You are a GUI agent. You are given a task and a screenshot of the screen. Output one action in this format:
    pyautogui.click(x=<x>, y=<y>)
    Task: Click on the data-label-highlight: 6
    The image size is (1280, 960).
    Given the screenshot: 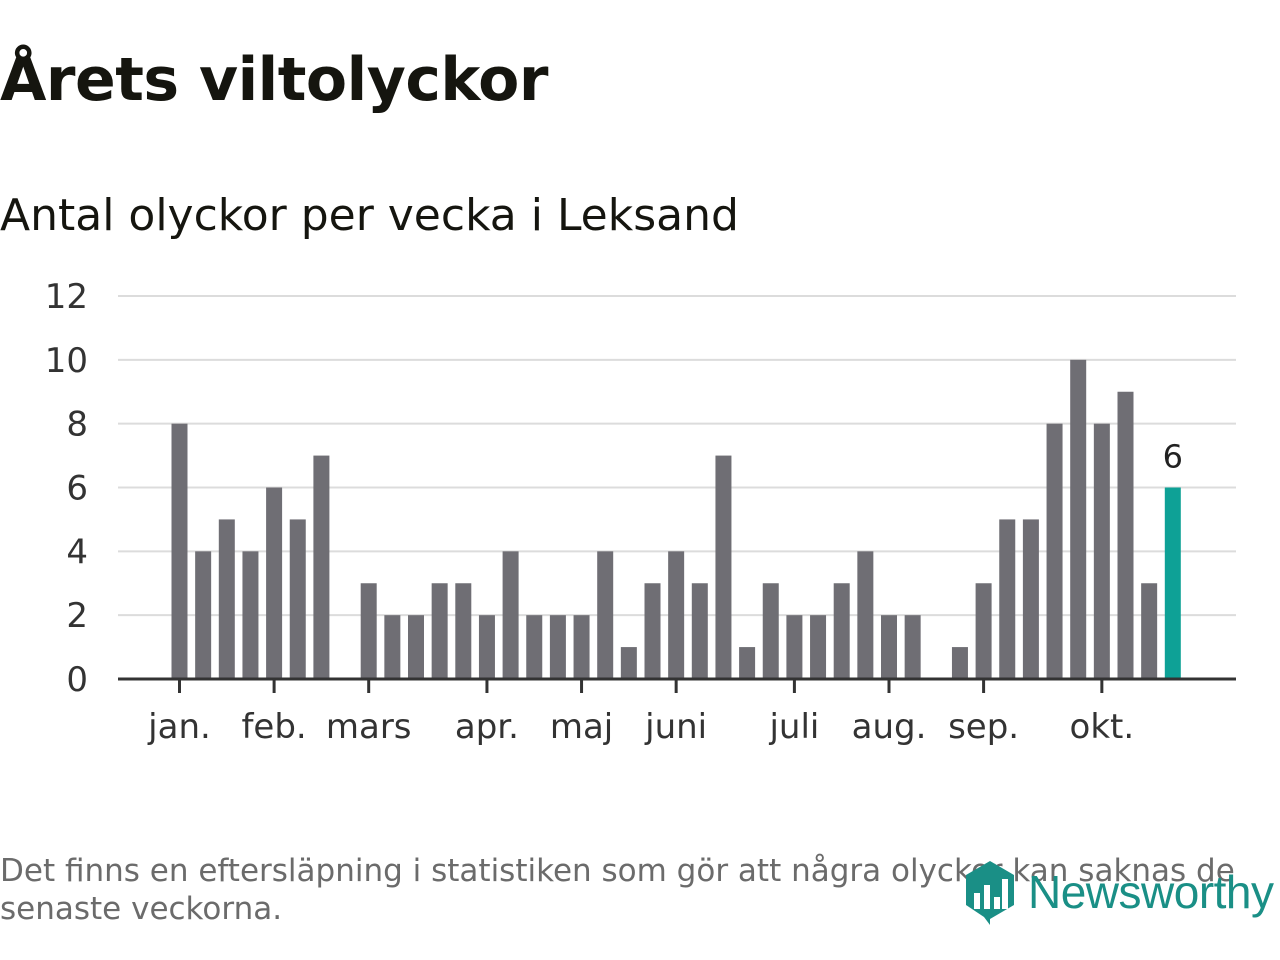 What is the action you would take?
    pyautogui.click(x=1173, y=457)
    